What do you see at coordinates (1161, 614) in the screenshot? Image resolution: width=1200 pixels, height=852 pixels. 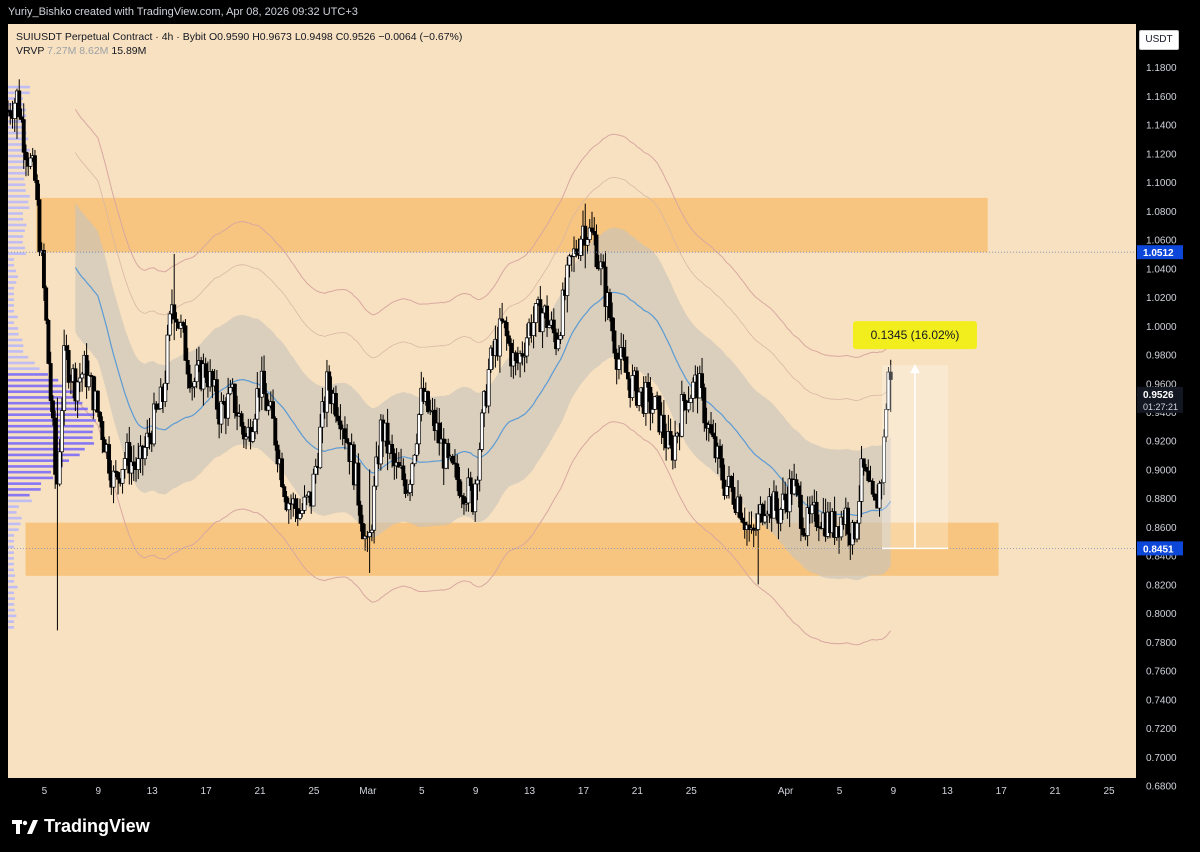 I see `price-tick-label: 0.8000` at bounding box center [1161, 614].